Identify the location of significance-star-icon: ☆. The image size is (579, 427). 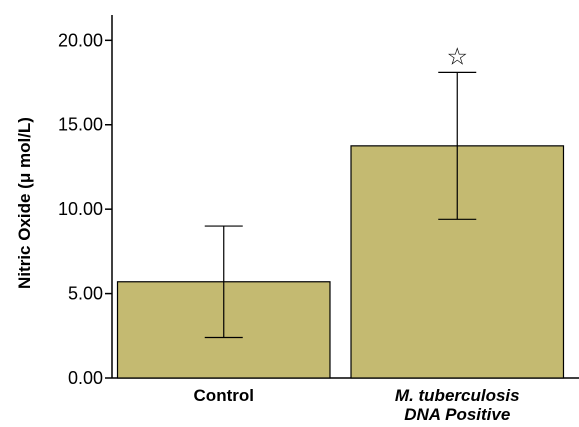
(457, 56).